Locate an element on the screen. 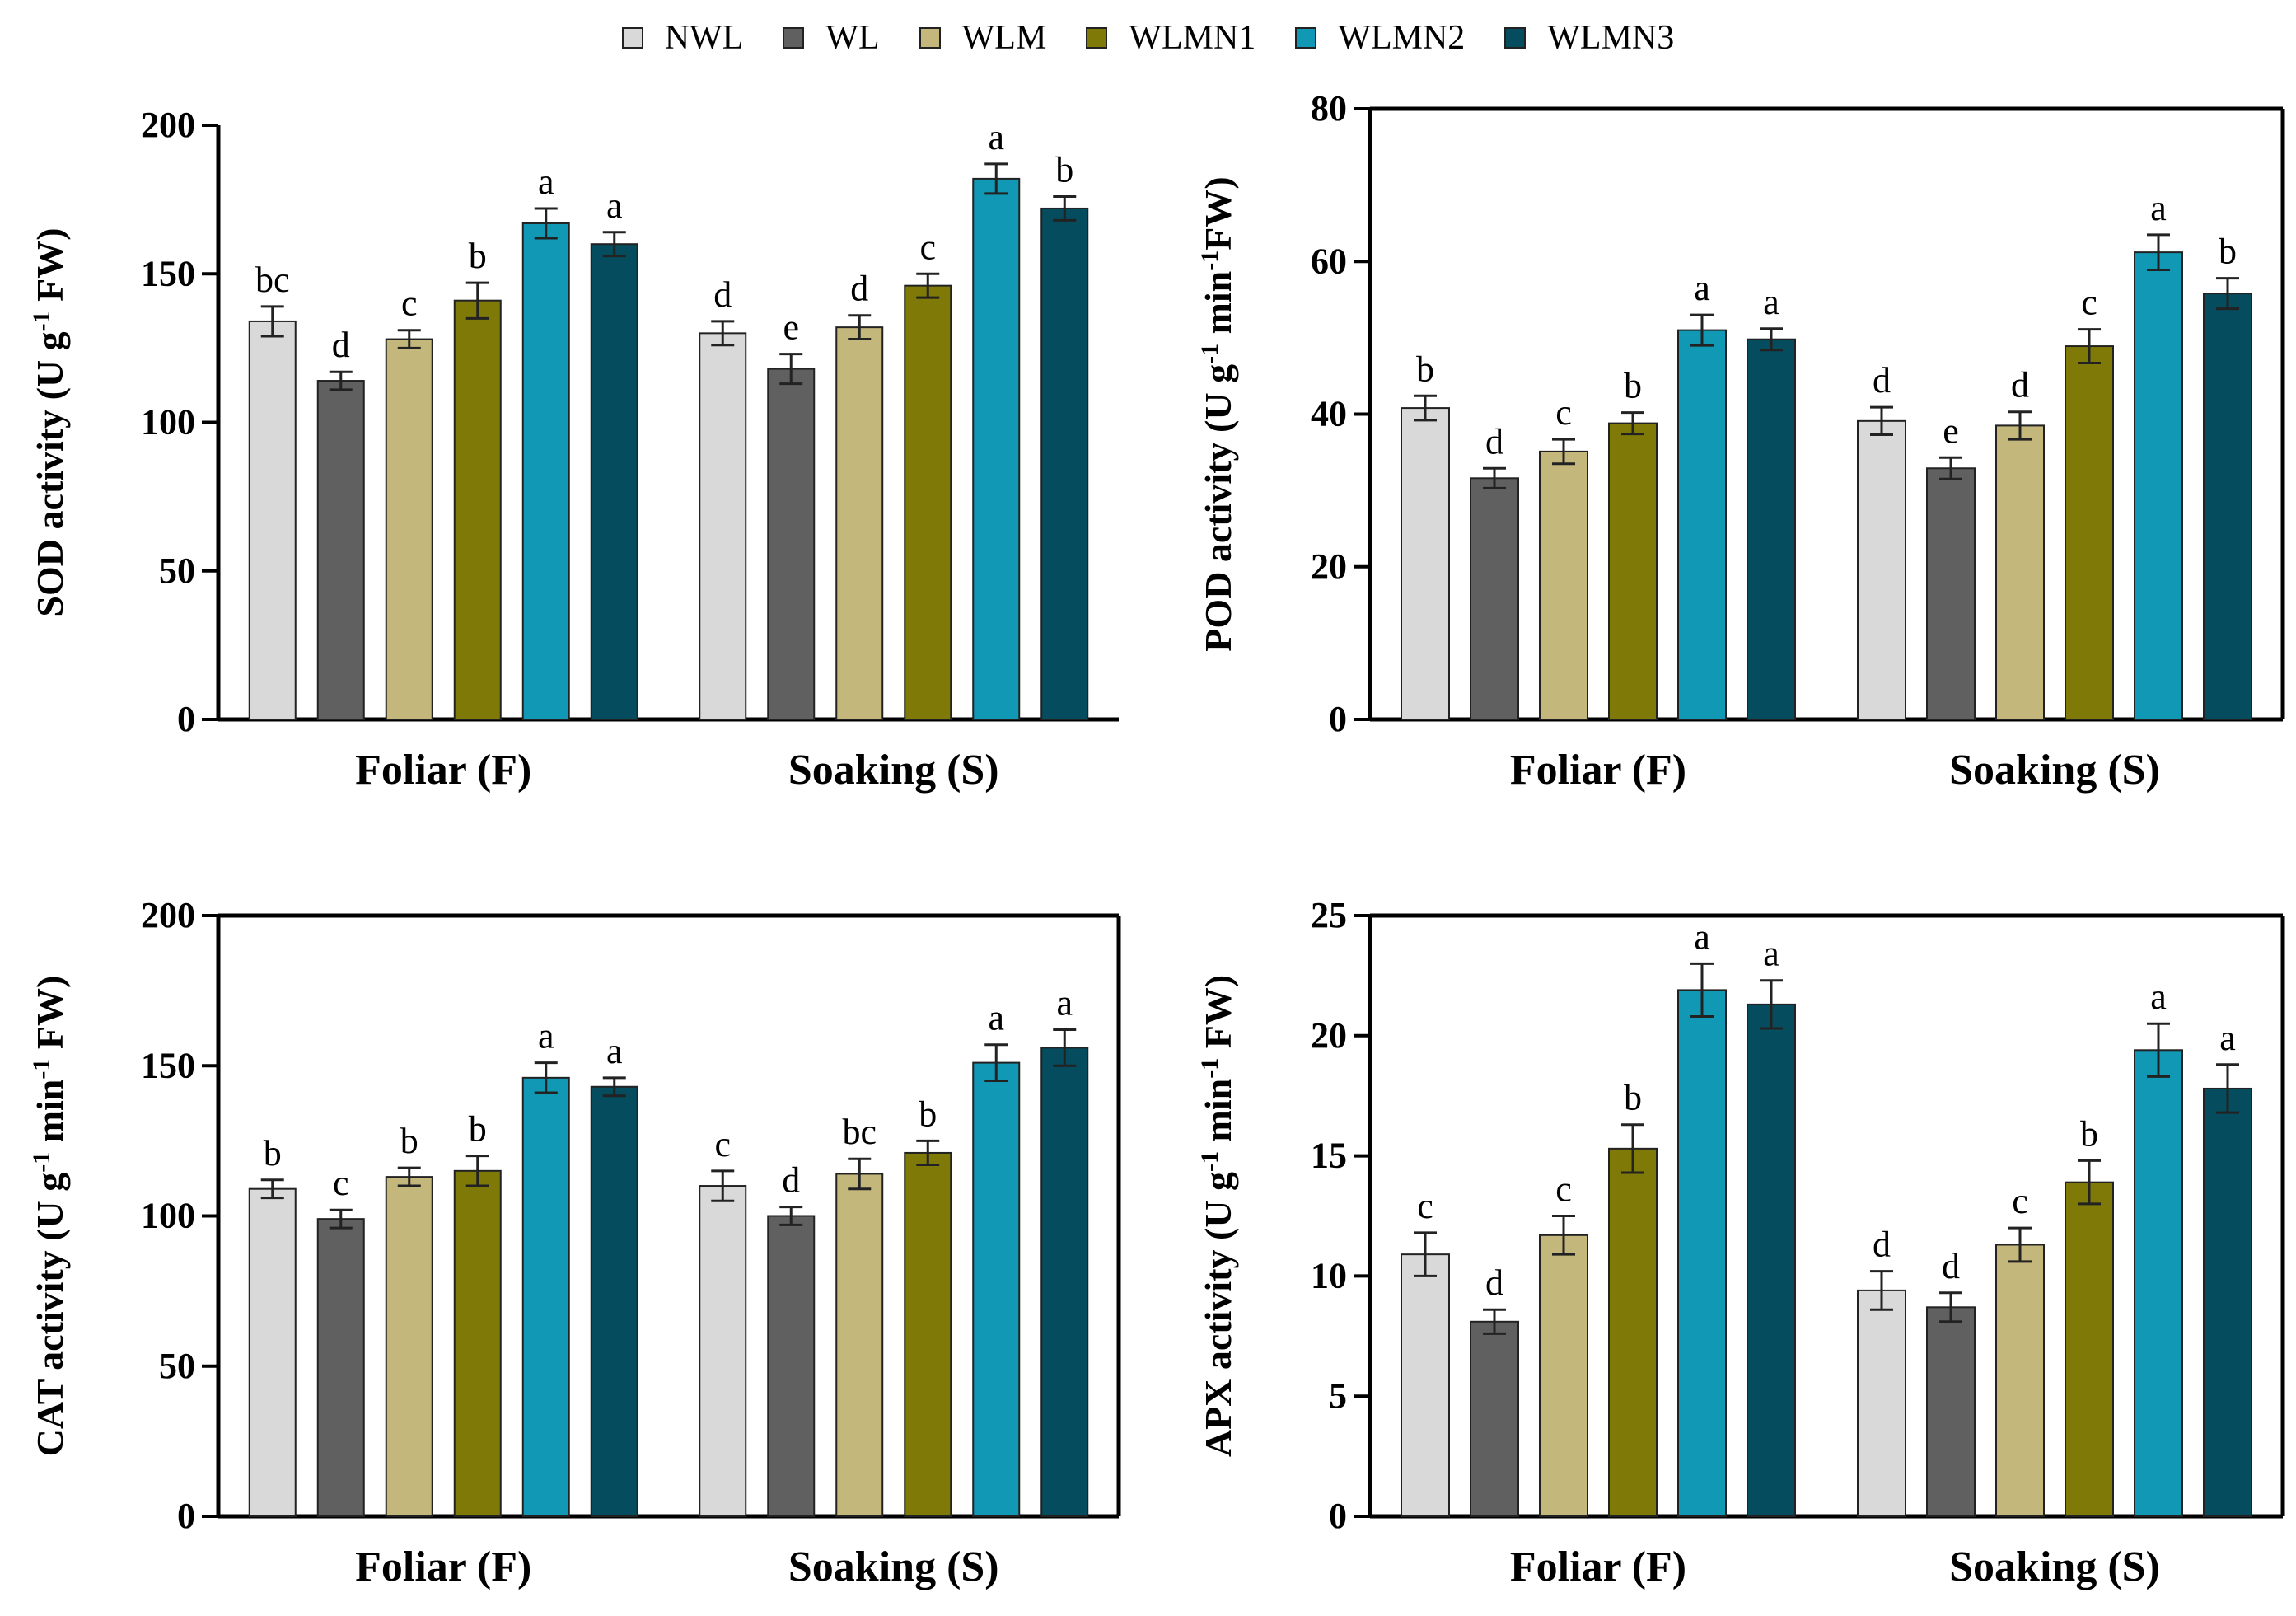 The height and width of the screenshot is (1616, 2296). y-tick-label: 150 is located at coordinates (168, 1065).